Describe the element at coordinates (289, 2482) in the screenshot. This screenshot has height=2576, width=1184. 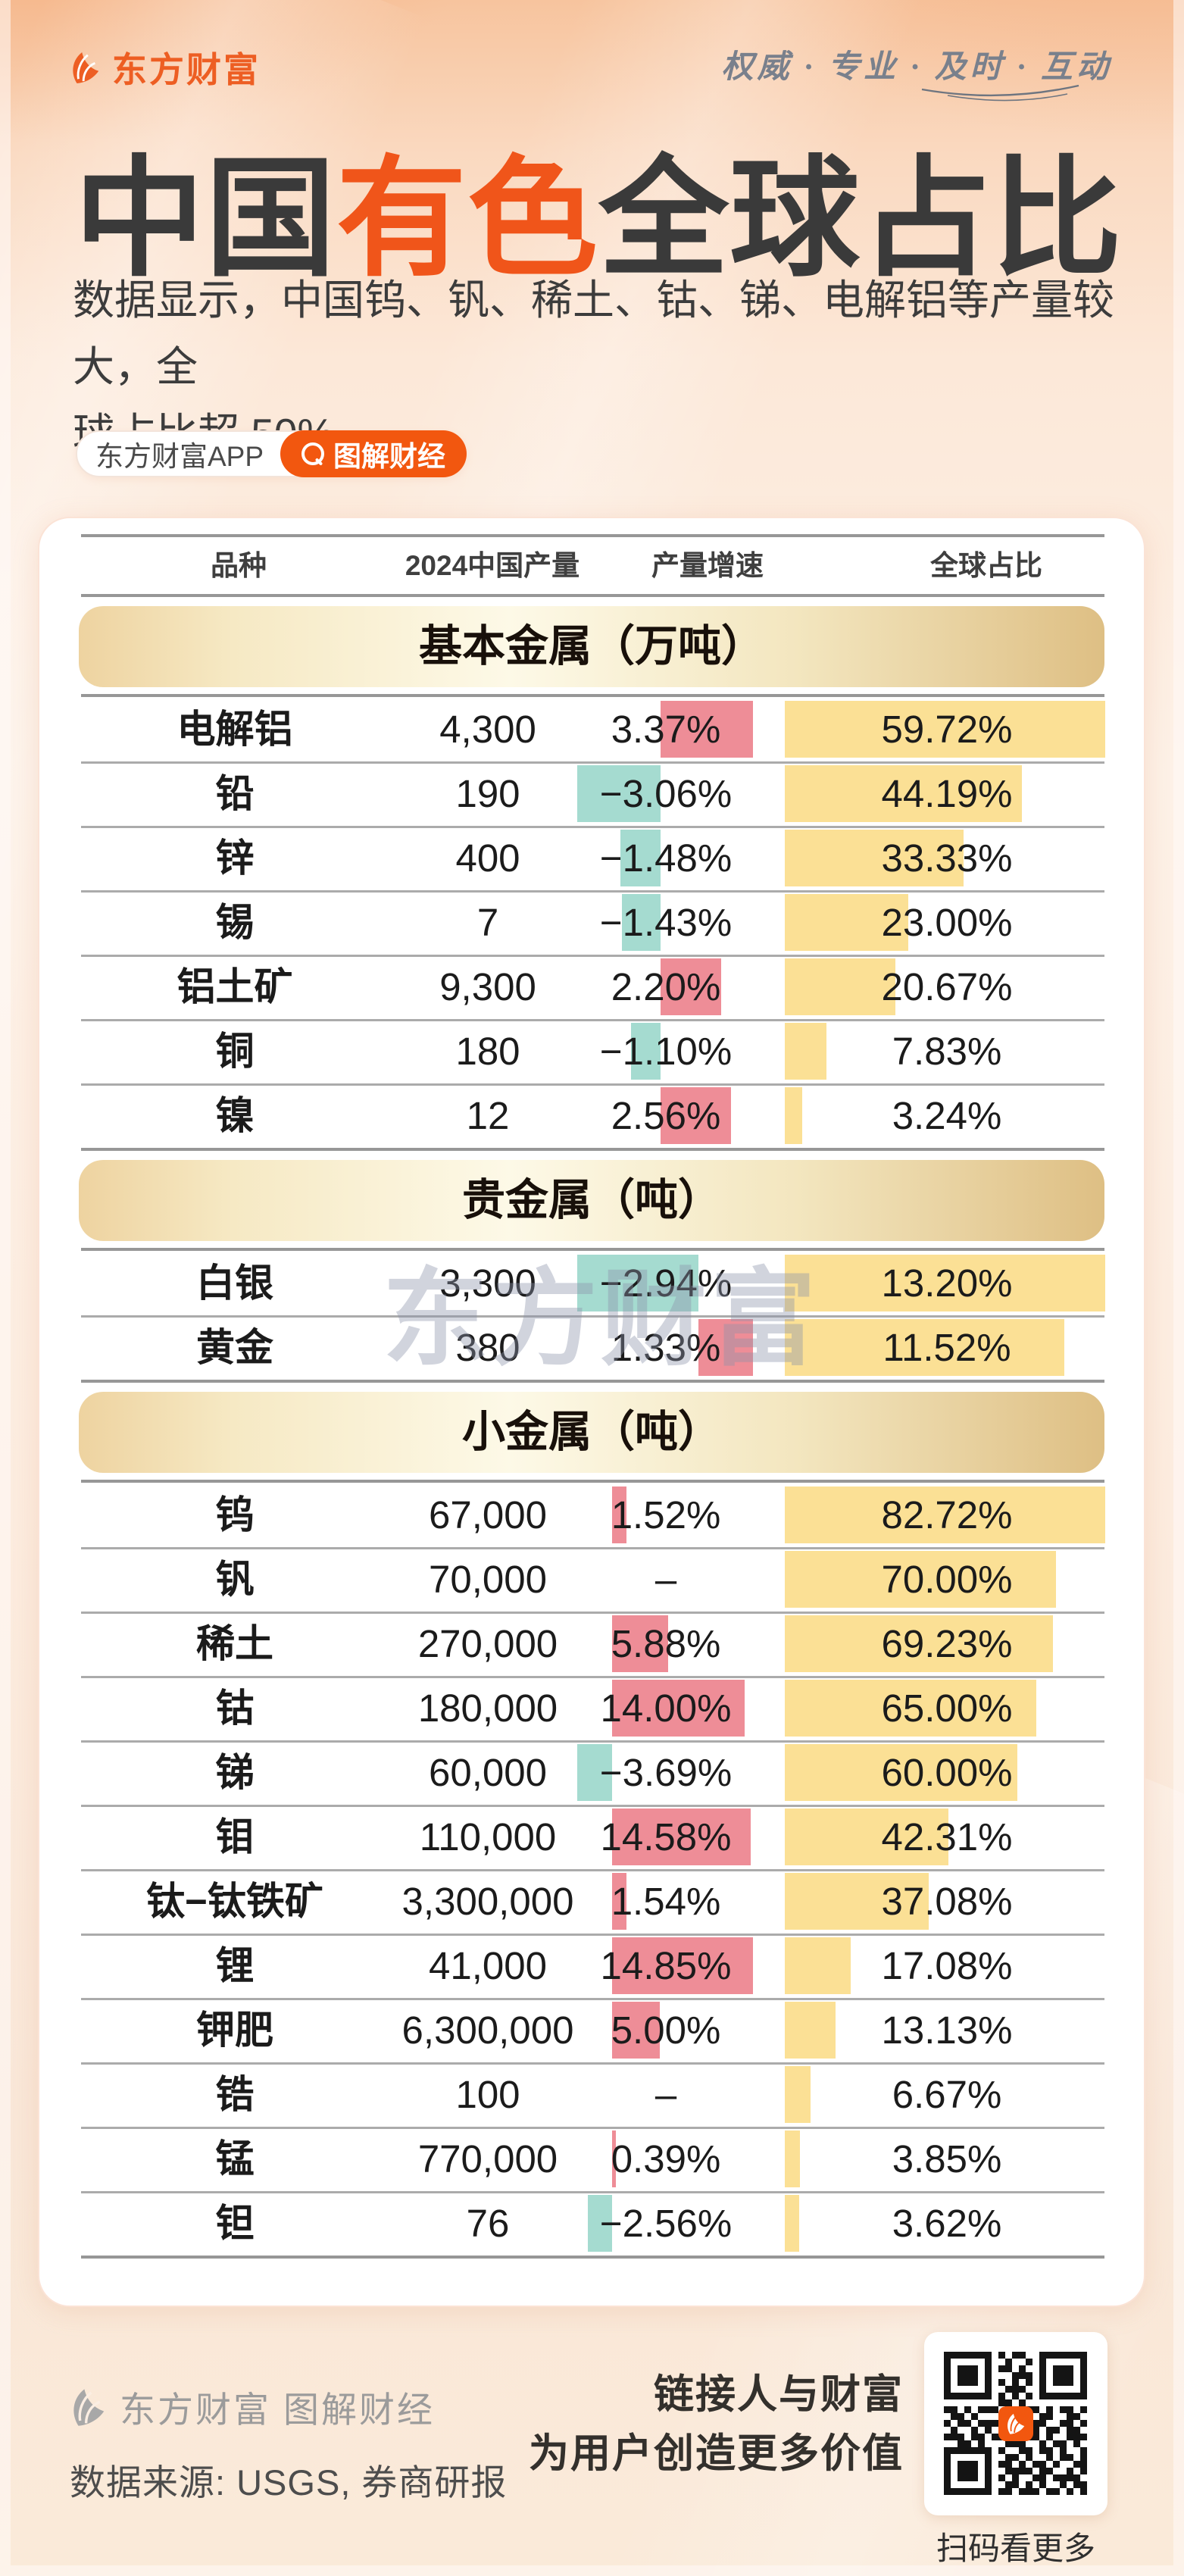
I see `data-source: 数据来源: USGS, 券商研报` at that location.